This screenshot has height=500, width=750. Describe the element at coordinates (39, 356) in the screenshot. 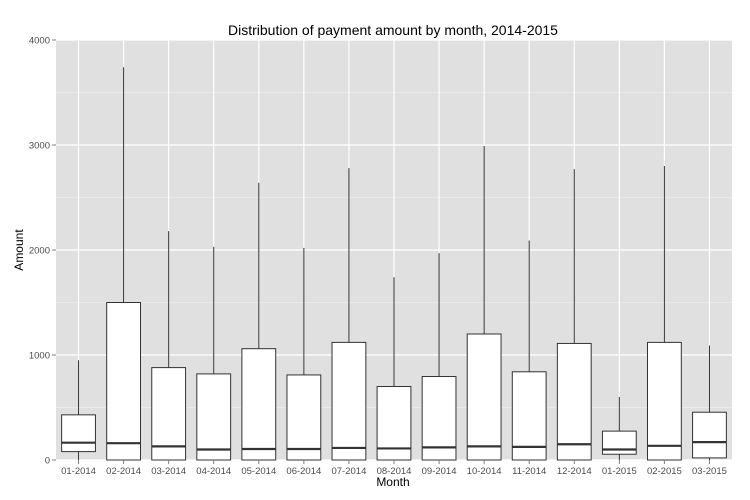

I see `y-tick-label: 1000` at that location.